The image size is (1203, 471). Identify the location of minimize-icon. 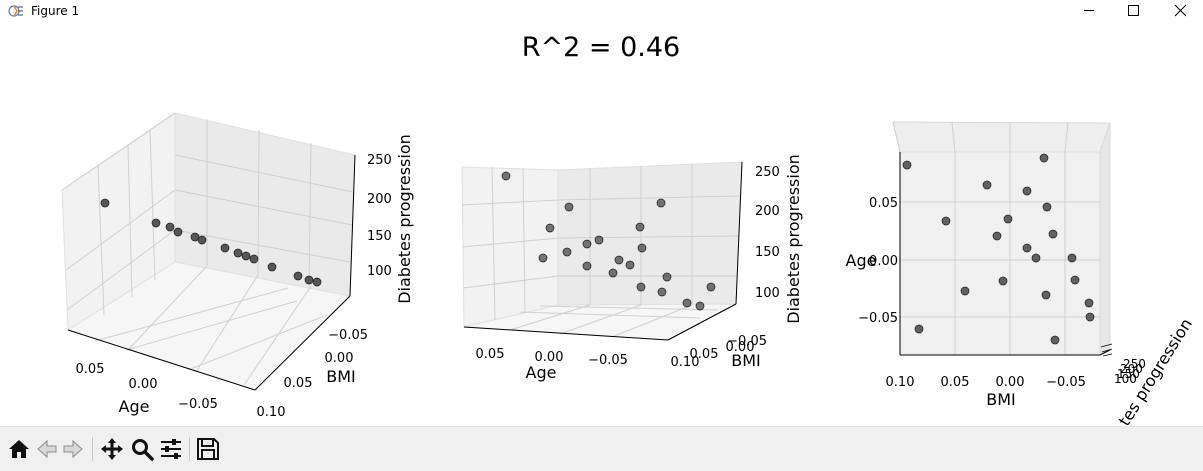
(1089, 10).